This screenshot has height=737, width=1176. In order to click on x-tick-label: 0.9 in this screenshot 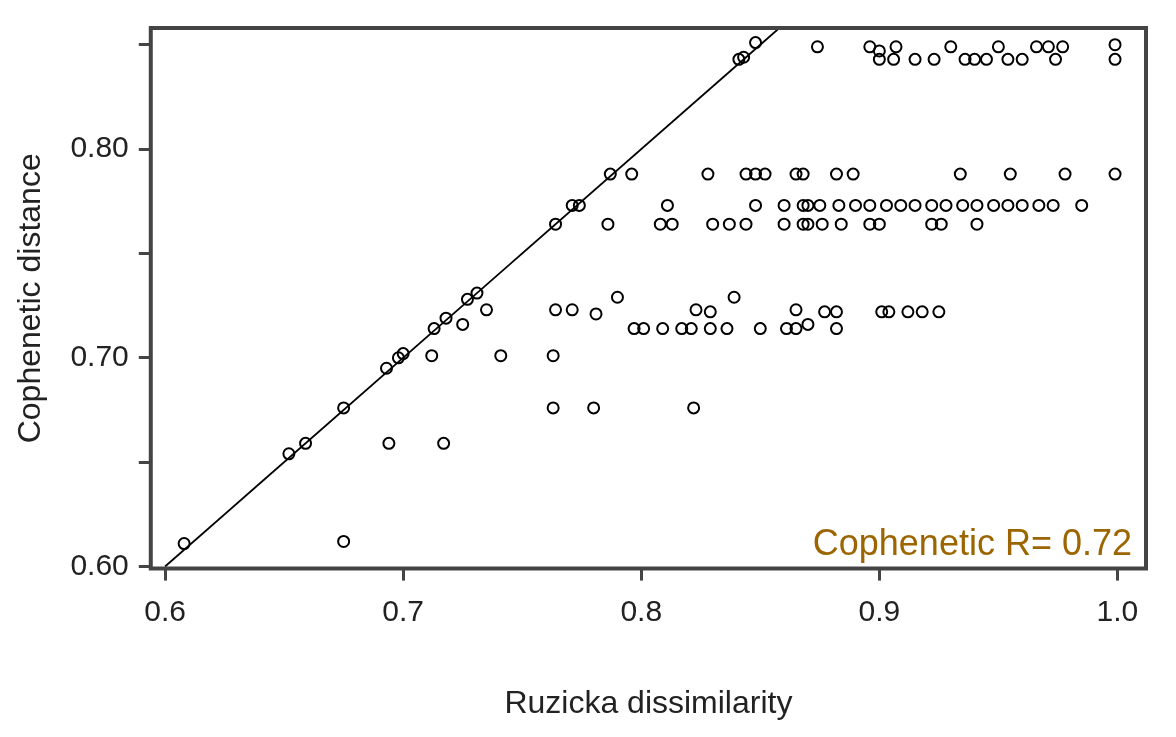, I will do `click(879, 610)`.